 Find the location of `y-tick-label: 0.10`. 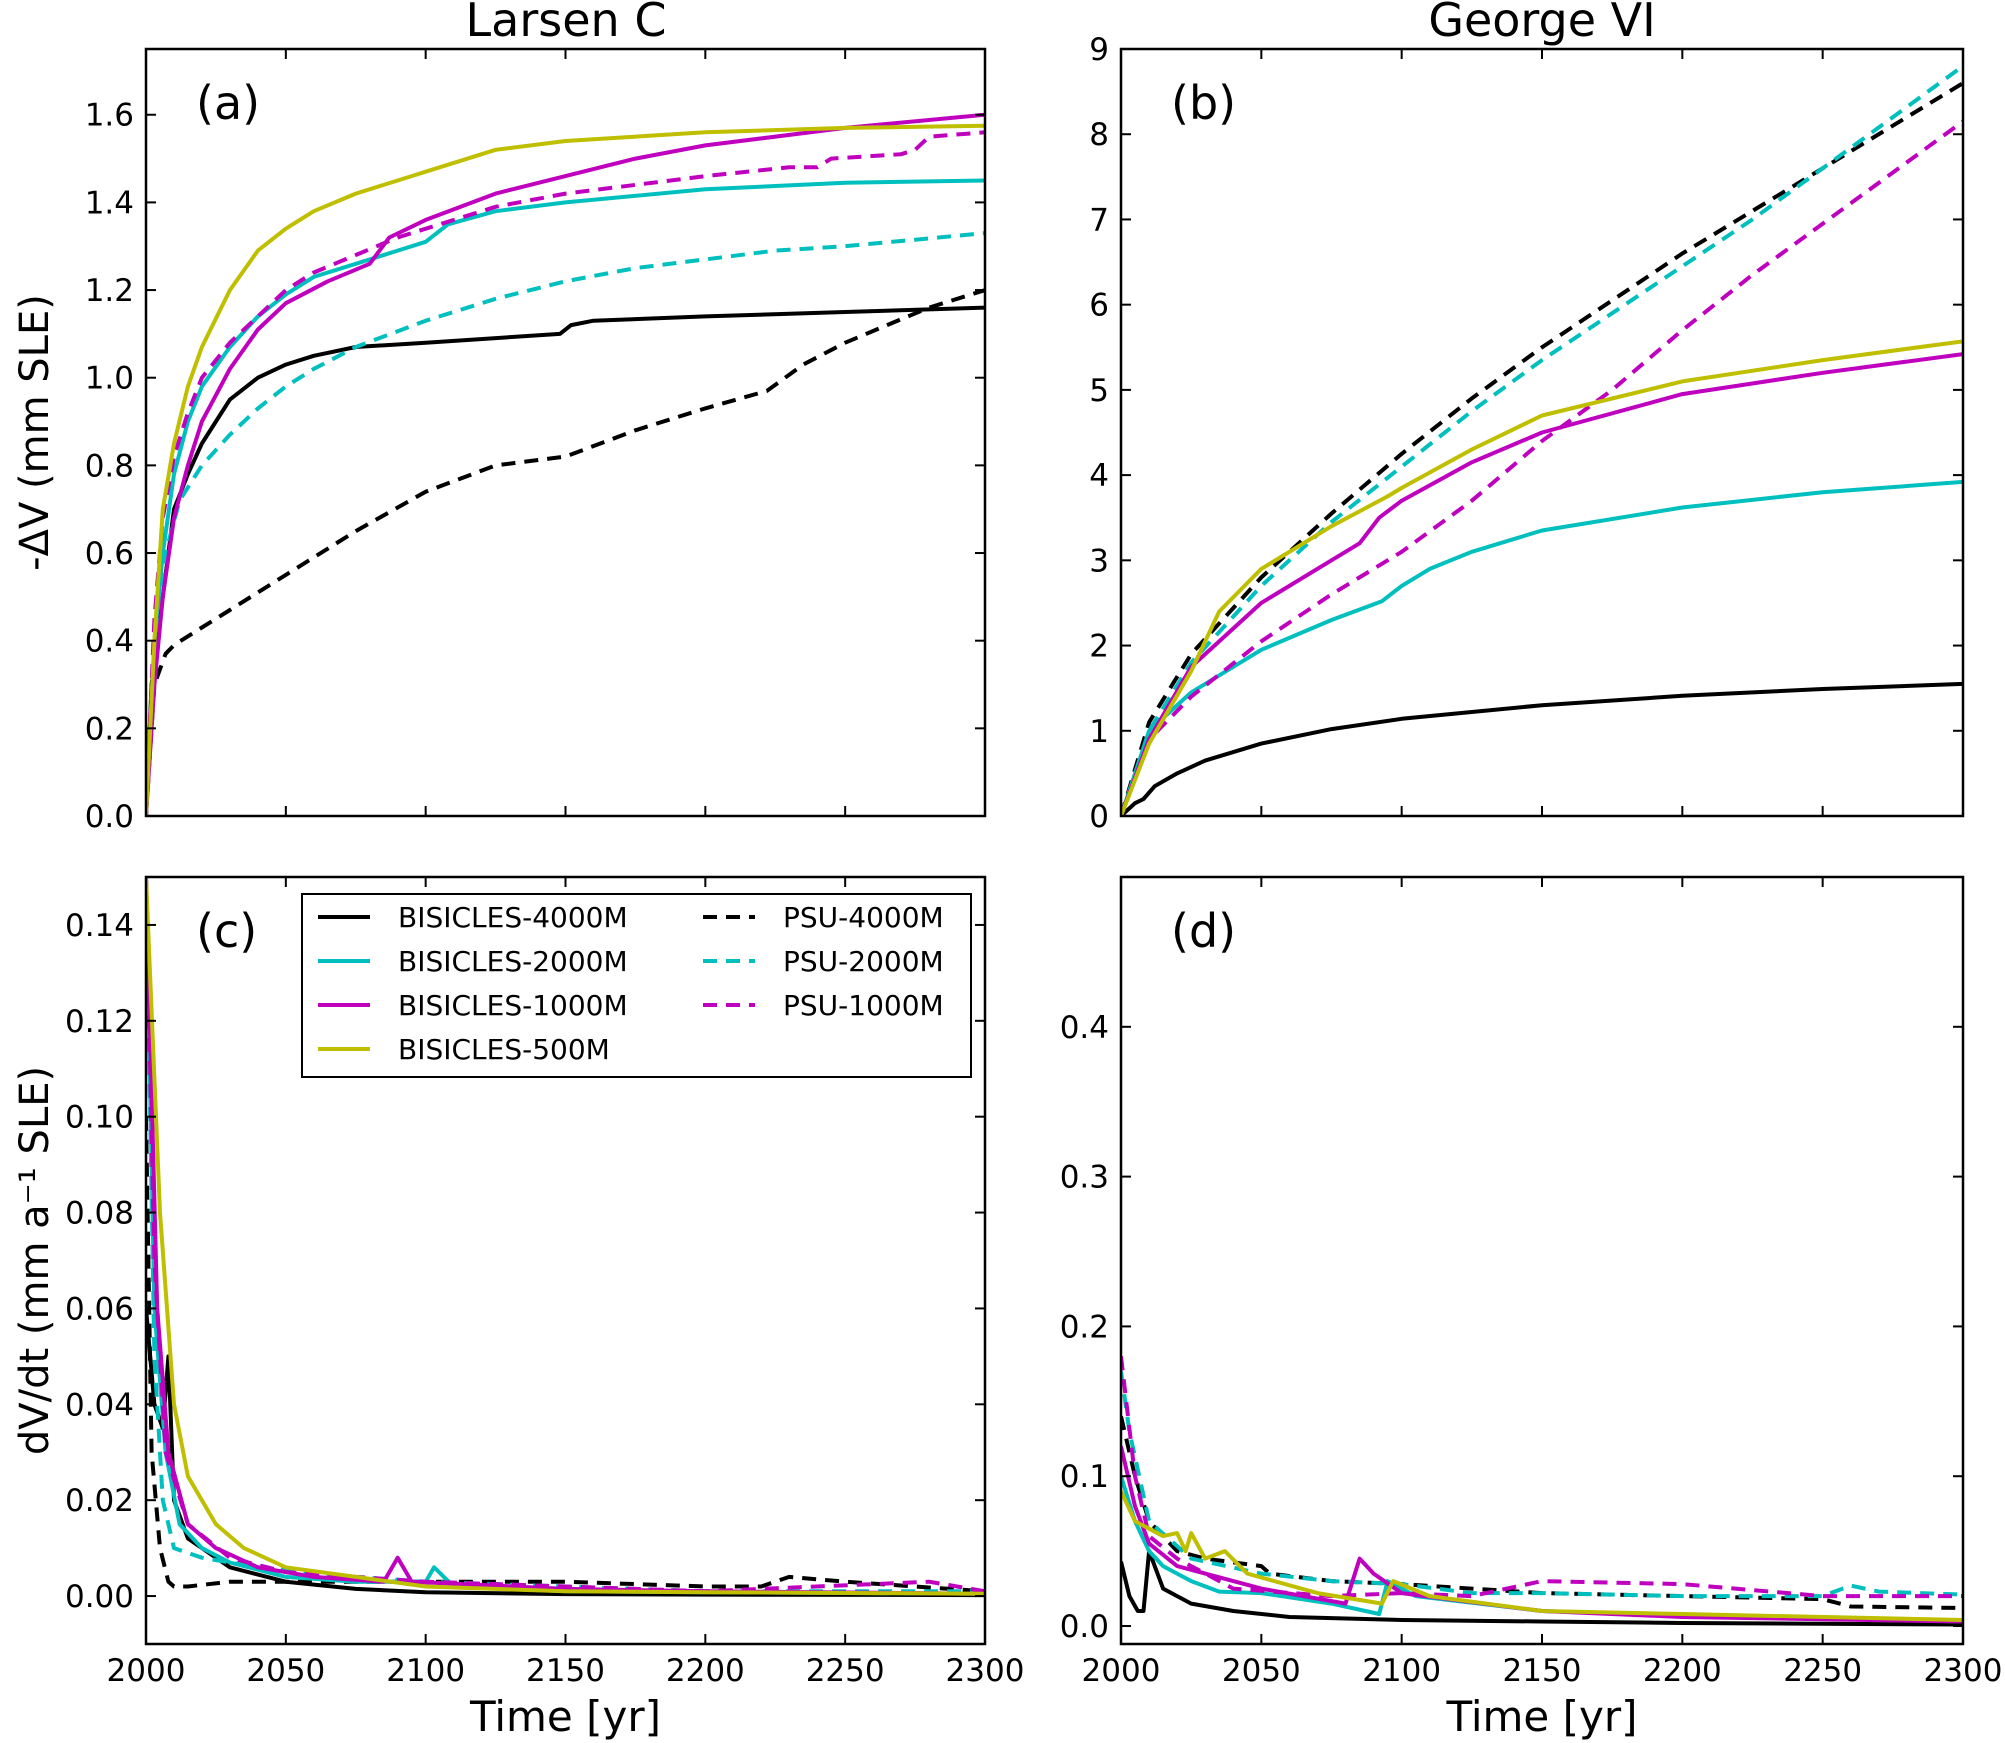

y-tick-label: 0.10 is located at coordinates (99, 1118).